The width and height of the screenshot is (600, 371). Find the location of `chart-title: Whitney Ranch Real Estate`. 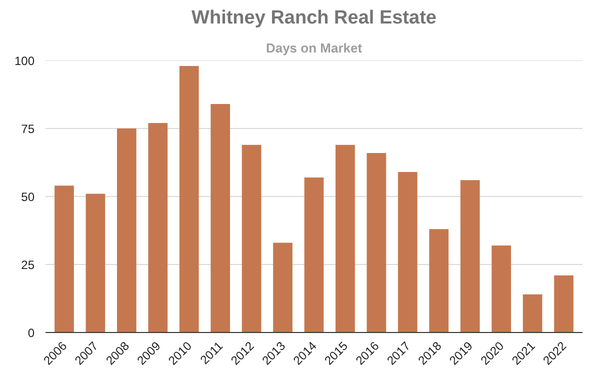

chart-title: Whitney Ranch Real Estate is located at coordinates (314, 18).